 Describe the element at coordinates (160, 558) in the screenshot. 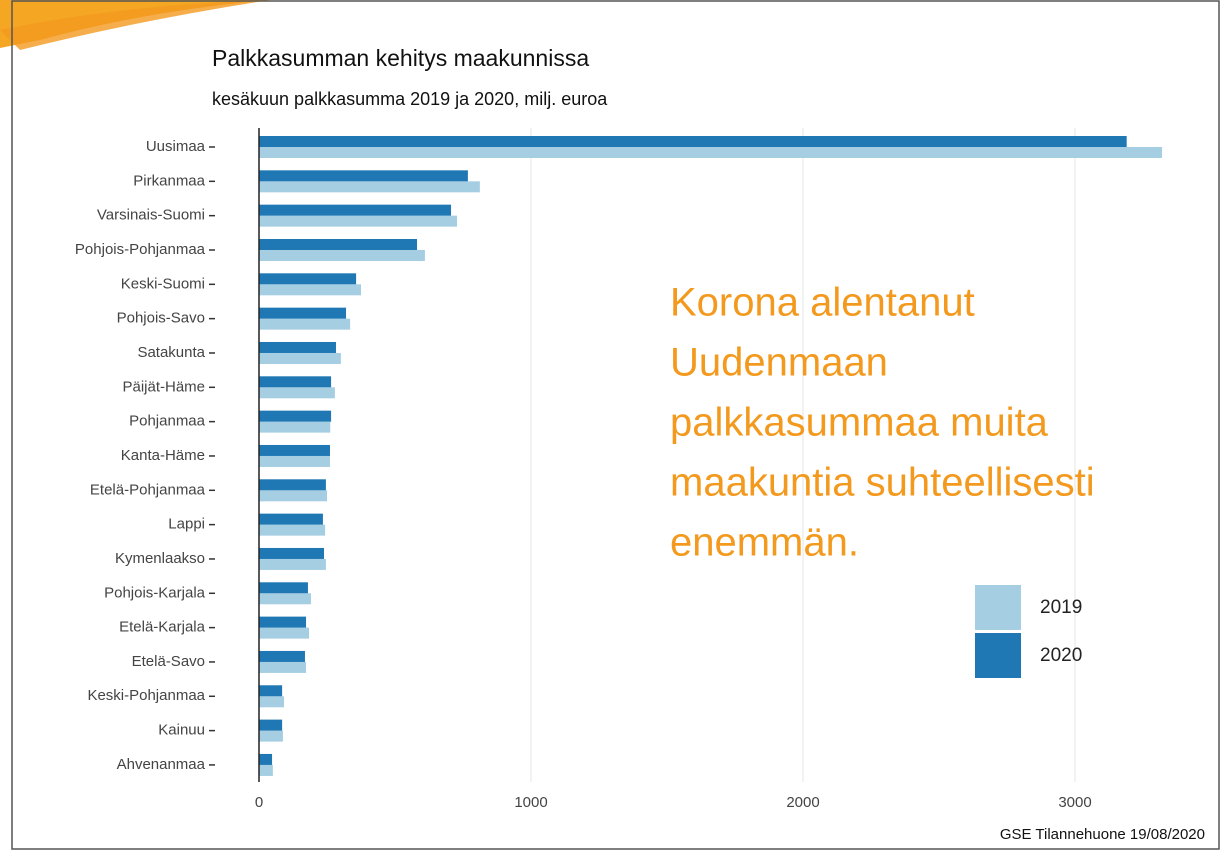

I see `y-tick-label: Kymenlaakso` at that location.